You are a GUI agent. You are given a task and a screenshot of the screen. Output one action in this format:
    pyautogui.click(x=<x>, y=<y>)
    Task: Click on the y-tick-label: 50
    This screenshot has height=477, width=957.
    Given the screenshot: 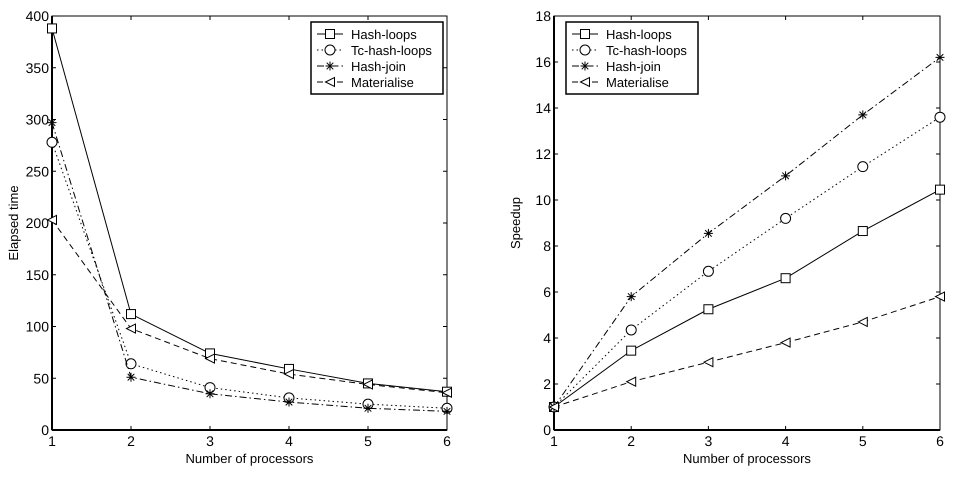 What is the action you would take?
    pyautogui.click(x=41, y=378)
    